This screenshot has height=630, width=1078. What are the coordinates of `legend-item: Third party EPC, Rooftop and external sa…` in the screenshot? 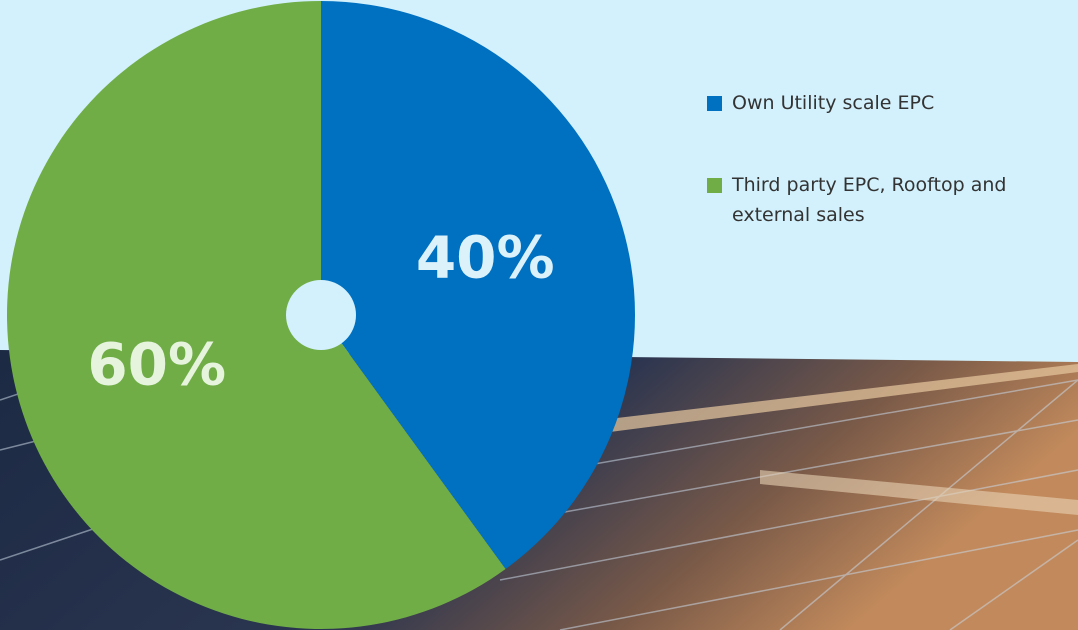 It's located at (887, 200).